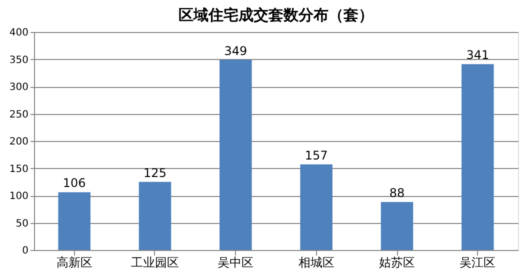 The height and width of the screenshot is (274, 530). What do you see at coordinates (276, 15) in the screenshot?
I see `chart-title: 区域住宅成交套数分布（套）` at bounding box center [276, 15].